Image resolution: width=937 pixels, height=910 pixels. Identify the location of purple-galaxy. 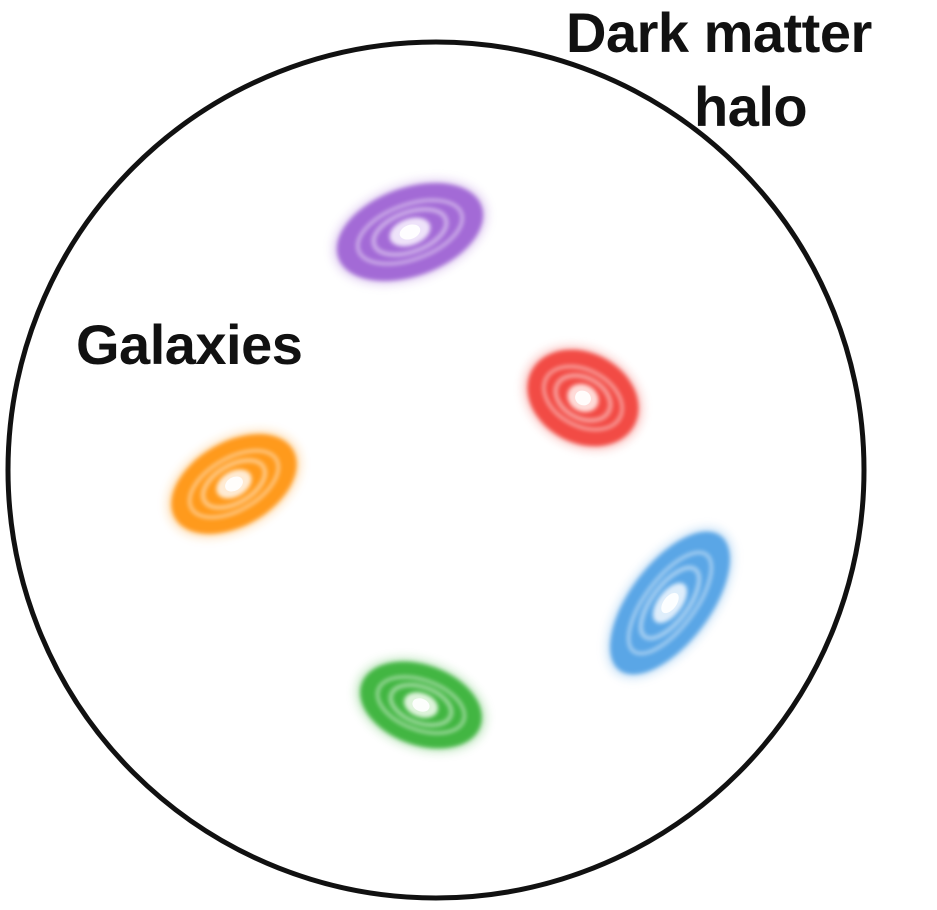
(410, 232).